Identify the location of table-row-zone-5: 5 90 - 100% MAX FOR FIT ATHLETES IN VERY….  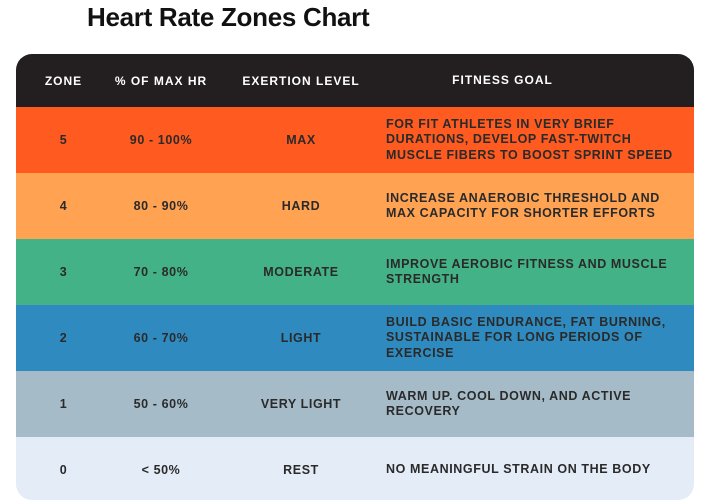
(355, 140).